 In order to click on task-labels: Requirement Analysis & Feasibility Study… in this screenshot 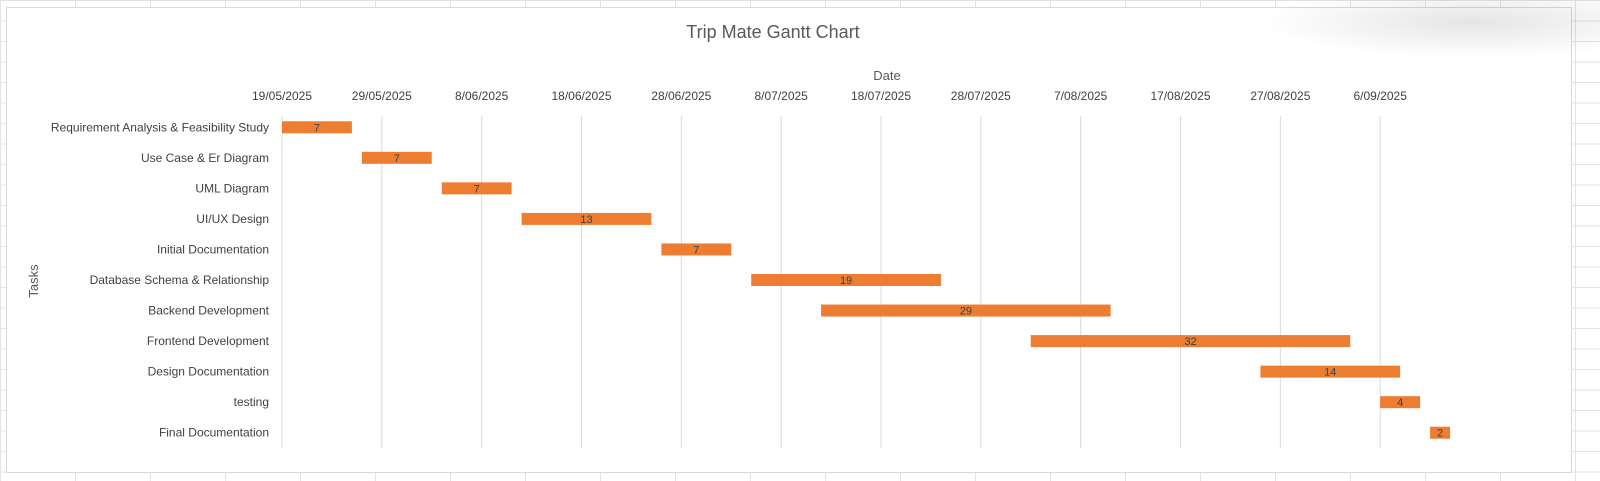, I will do `click(160, 279)`.